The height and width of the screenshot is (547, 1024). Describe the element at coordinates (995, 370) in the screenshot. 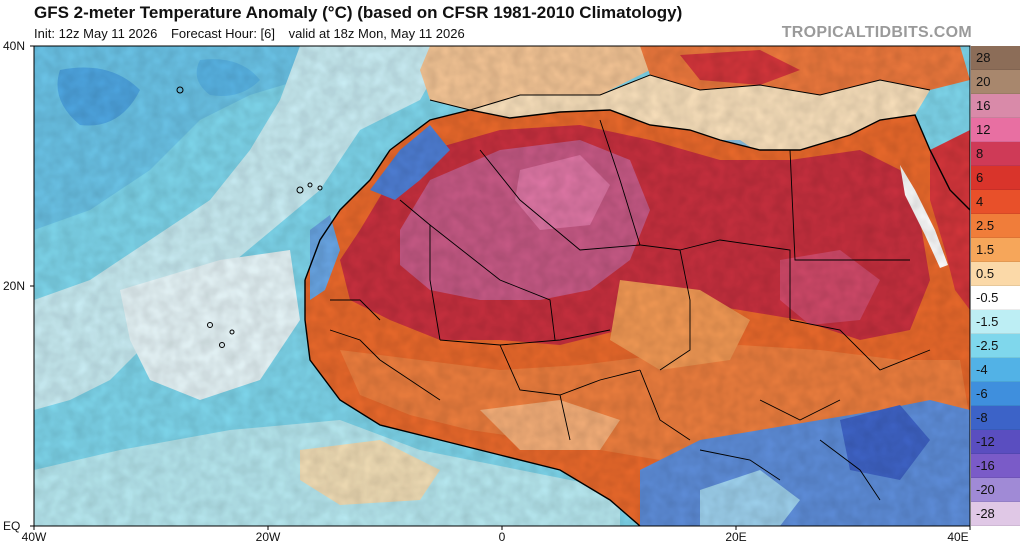

I see `colorbar-entry: -4` at that location.